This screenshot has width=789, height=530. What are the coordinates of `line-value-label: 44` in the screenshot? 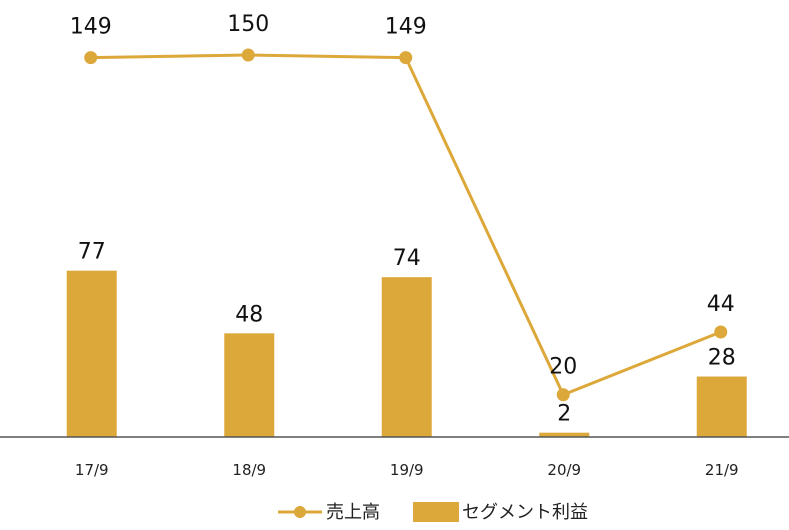 It's located at (721, 304).